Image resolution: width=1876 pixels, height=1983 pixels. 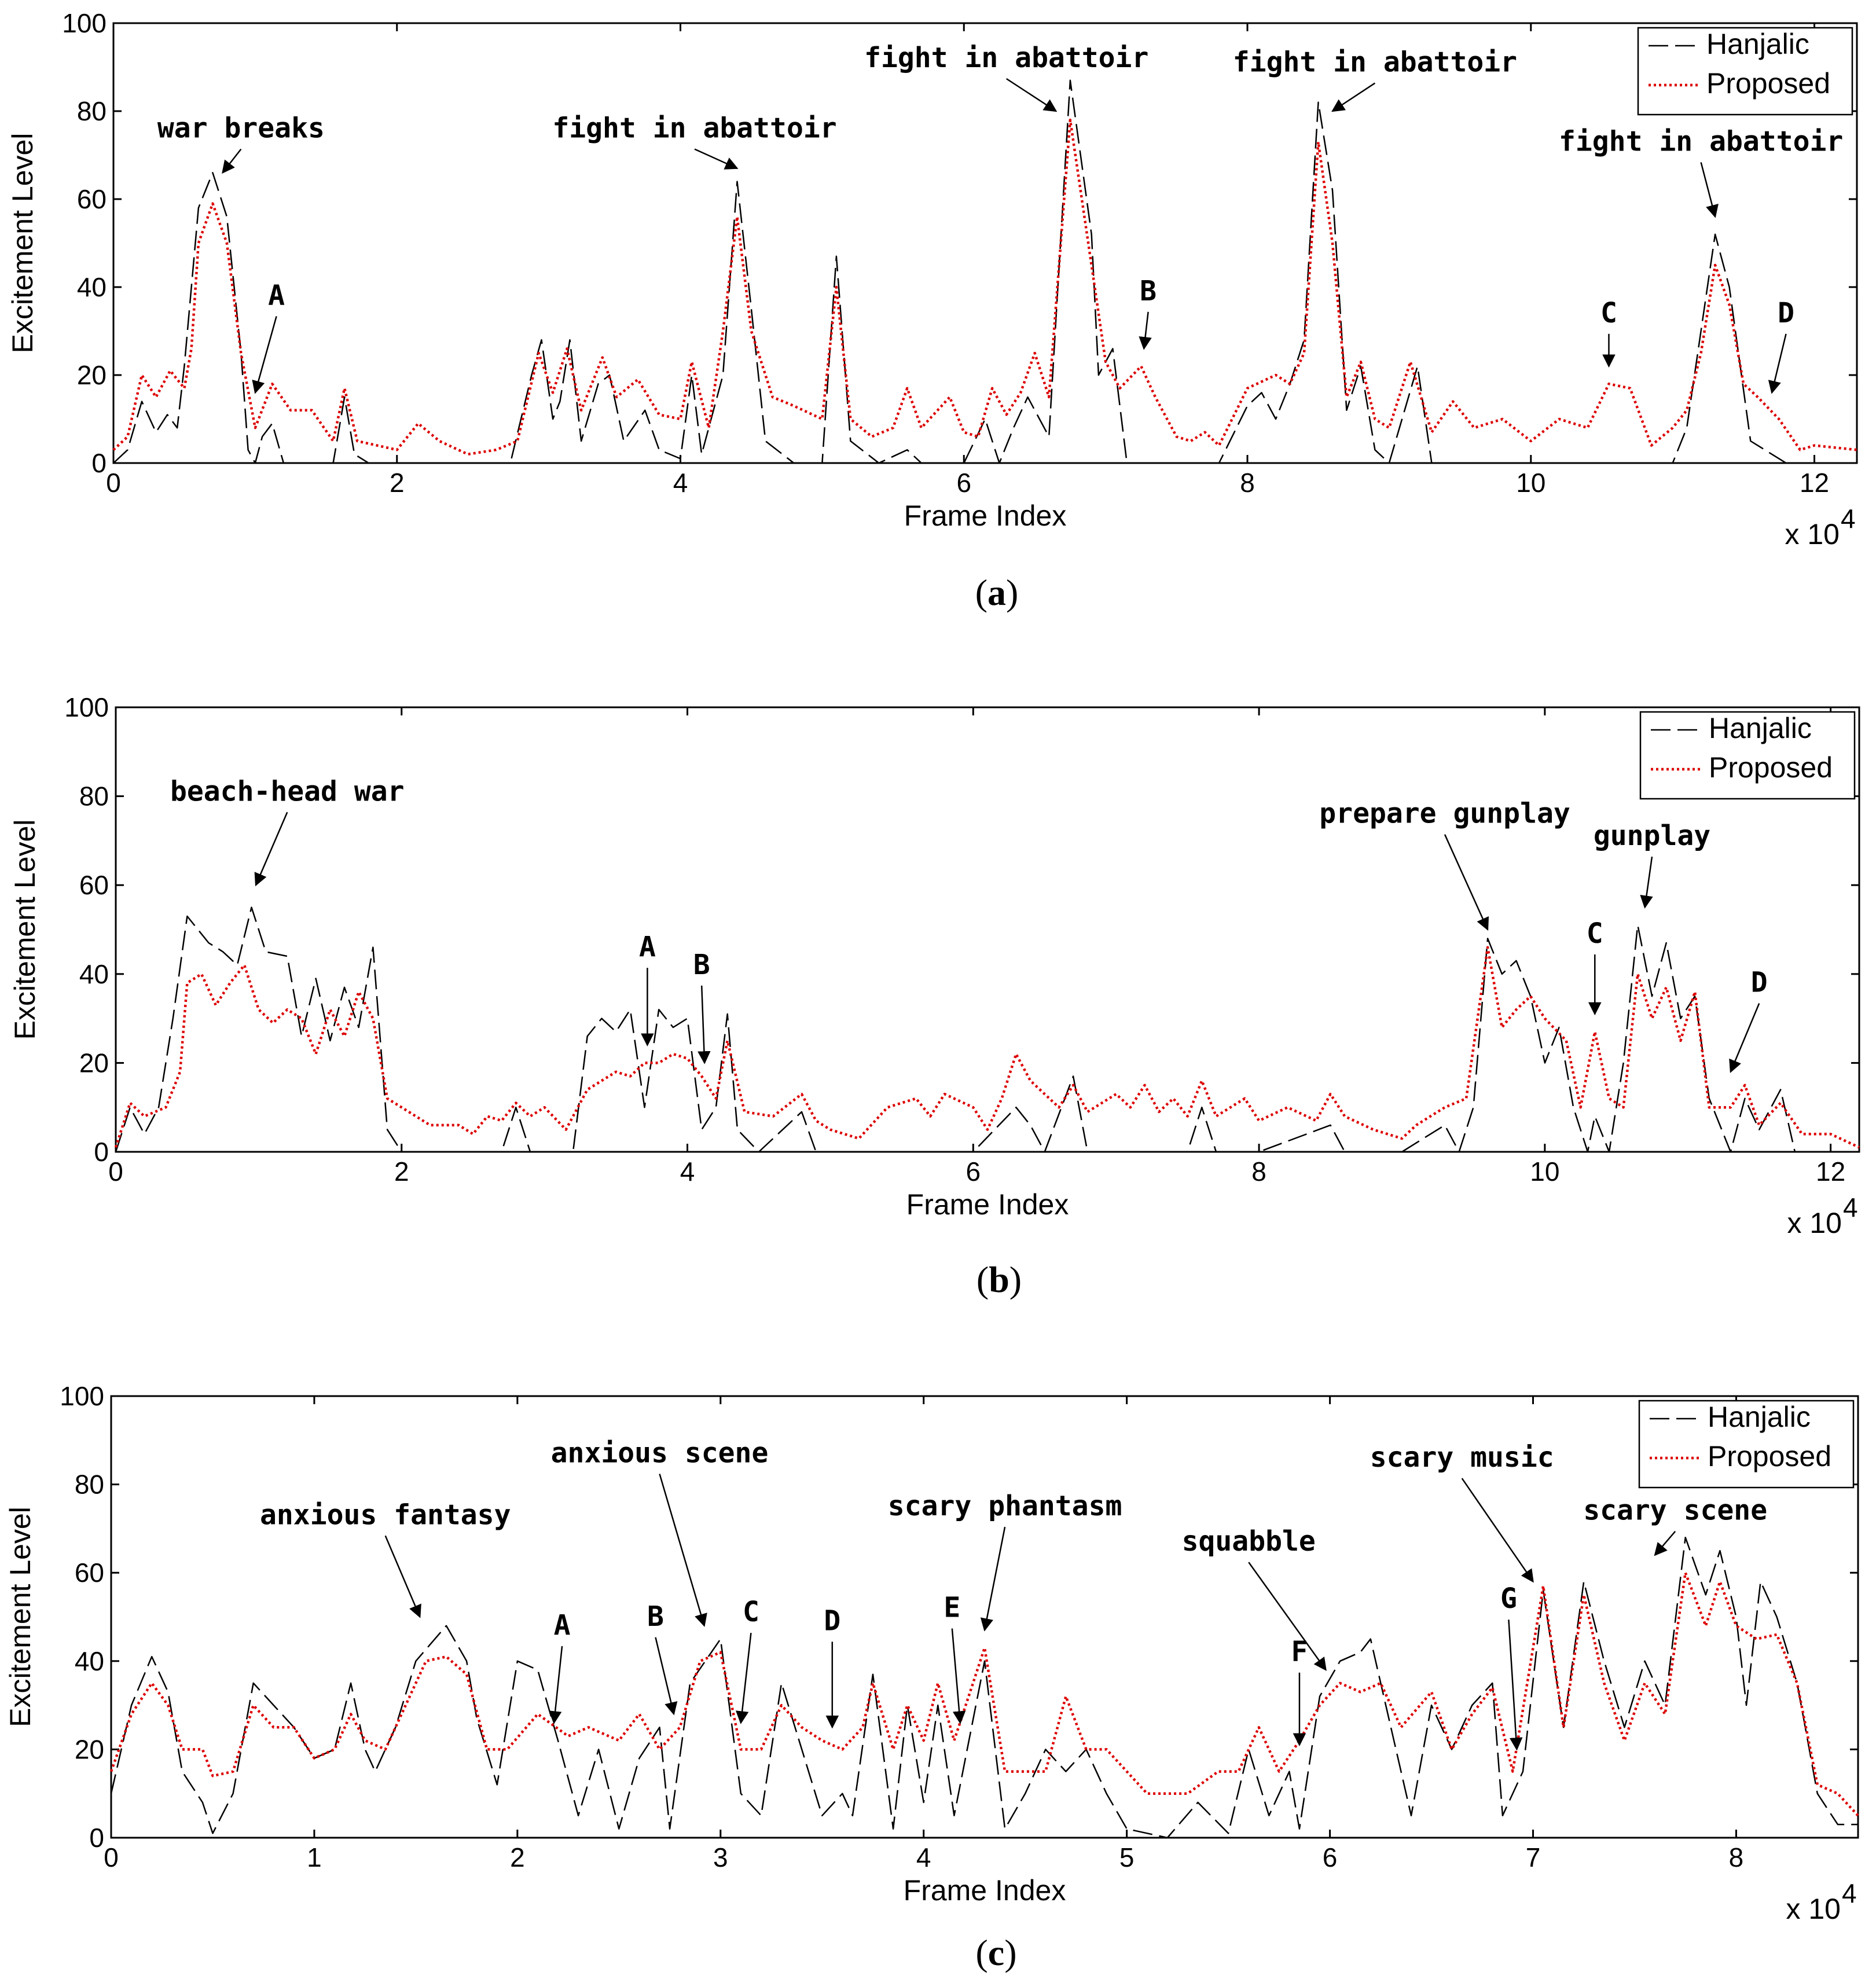 What do you see at coordinates (94, 1063) in the screenshot?
I see `y-tick-label: 20` at bounding box center [94, 1063].